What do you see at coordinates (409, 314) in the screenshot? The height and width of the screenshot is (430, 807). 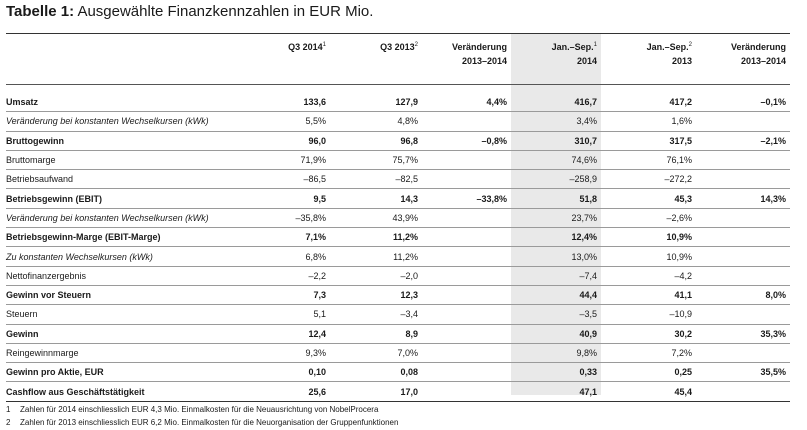 I see `table-cell: –3,4` at bounding box center [409, 314].